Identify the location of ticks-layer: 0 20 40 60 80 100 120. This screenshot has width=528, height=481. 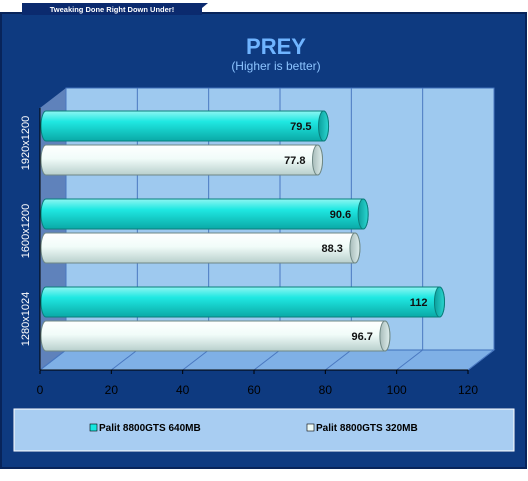
(257, 383).